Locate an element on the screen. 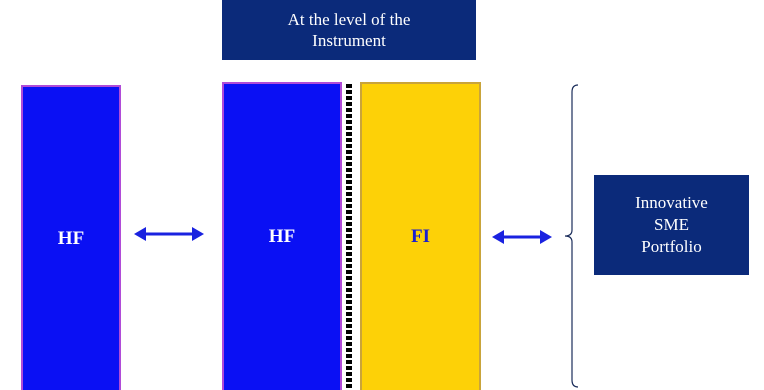 The image size is (764, 390). instrument-level-label: At the level of the Instrument is located at coordinates (349, 30).